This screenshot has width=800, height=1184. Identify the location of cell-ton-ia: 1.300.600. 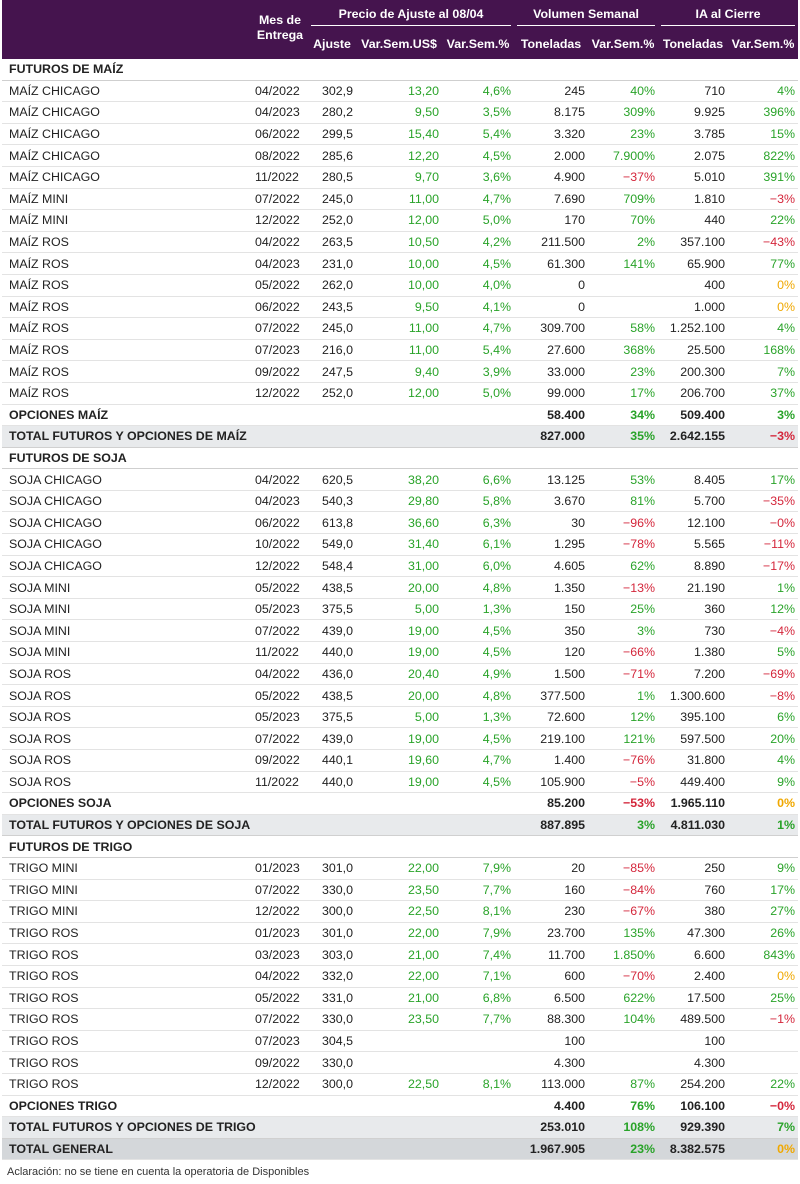
(693, 695).